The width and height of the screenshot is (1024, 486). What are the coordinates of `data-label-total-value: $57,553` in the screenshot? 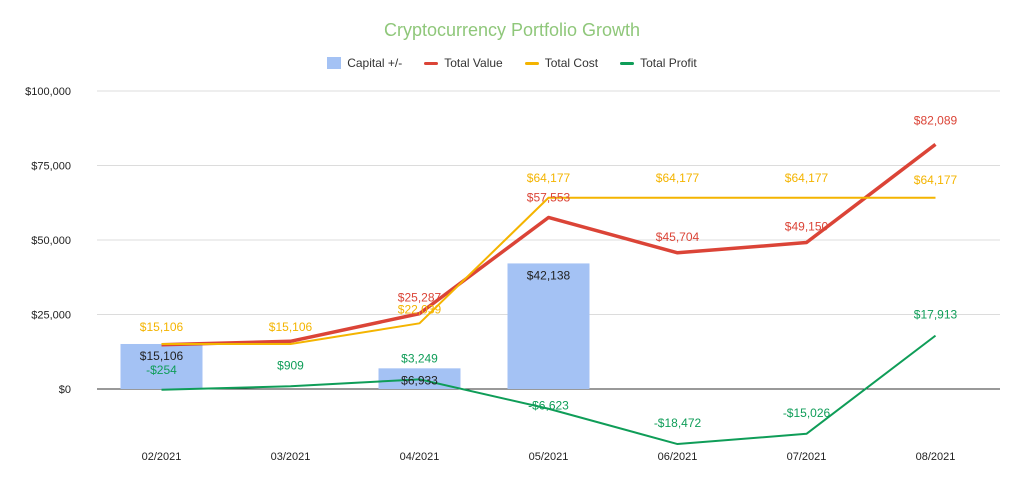 It's located at (549, 197).